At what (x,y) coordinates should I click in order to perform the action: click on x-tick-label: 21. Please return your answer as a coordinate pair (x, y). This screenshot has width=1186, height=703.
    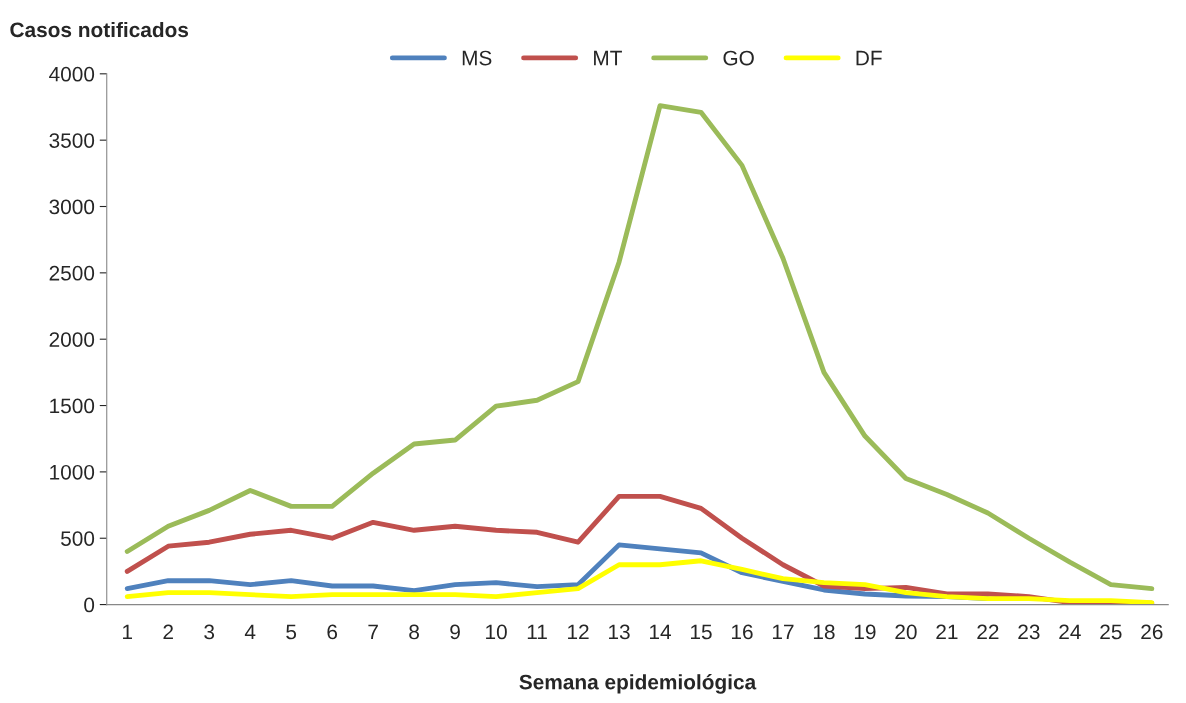
    Looking at the image, I should click on (947, 632).